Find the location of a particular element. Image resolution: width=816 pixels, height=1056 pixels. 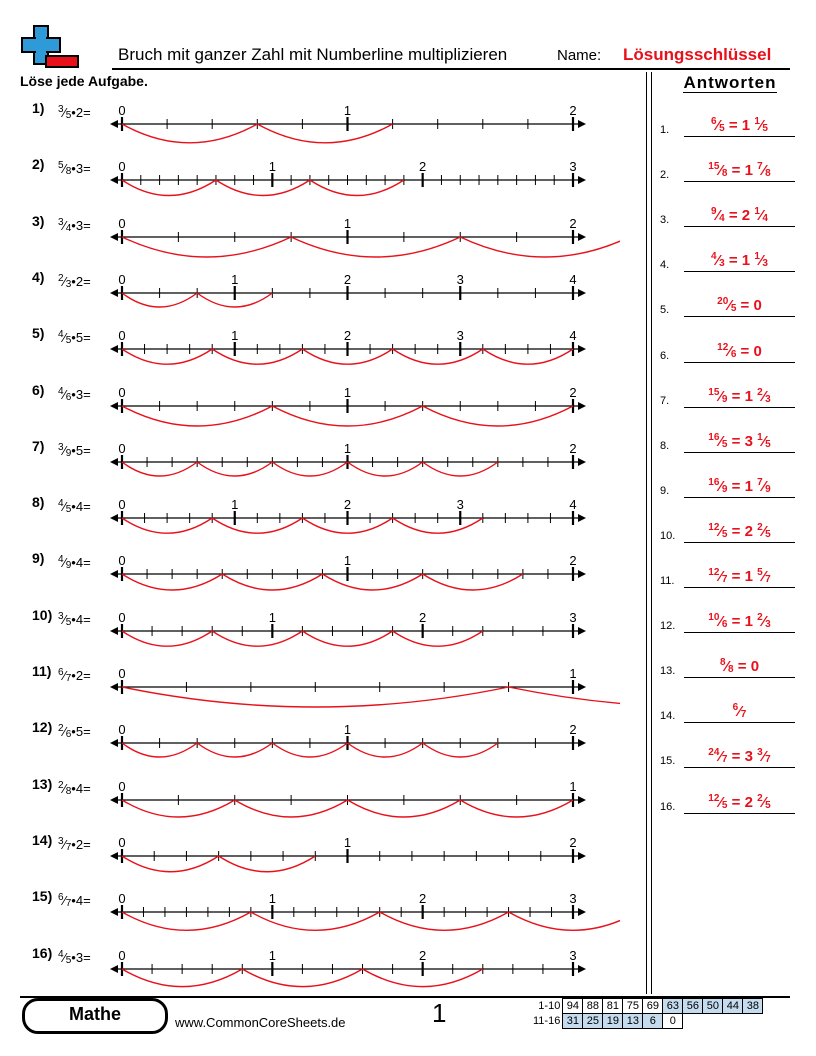

answer-value: 6⁄5 = 1 1⁄5 is located at coordinates (739, 125).